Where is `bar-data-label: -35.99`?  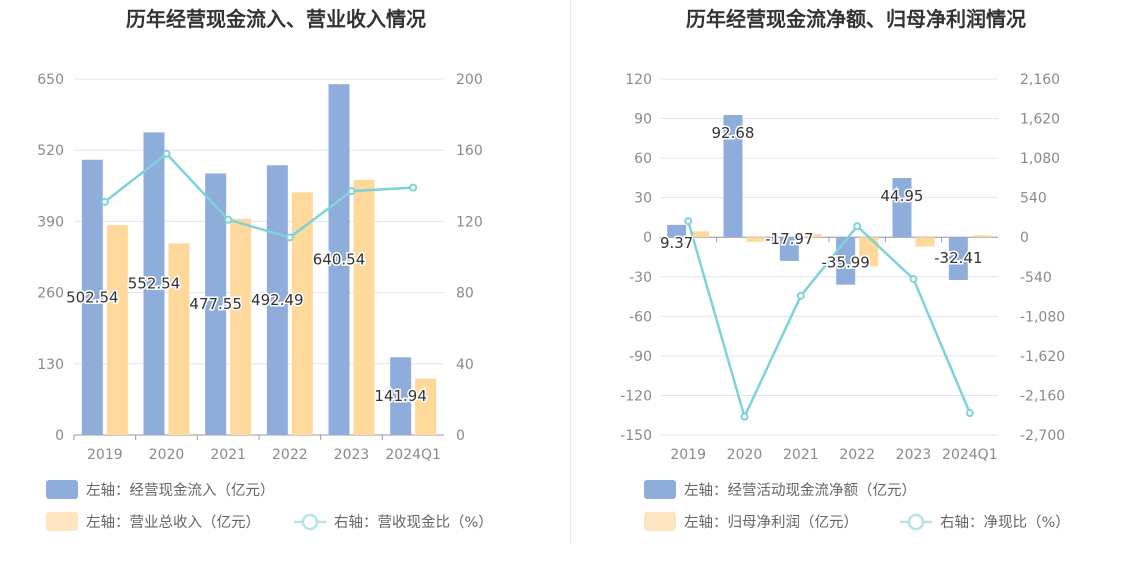
bar-data-label: -35.99 is located at coordinates (845, 263).